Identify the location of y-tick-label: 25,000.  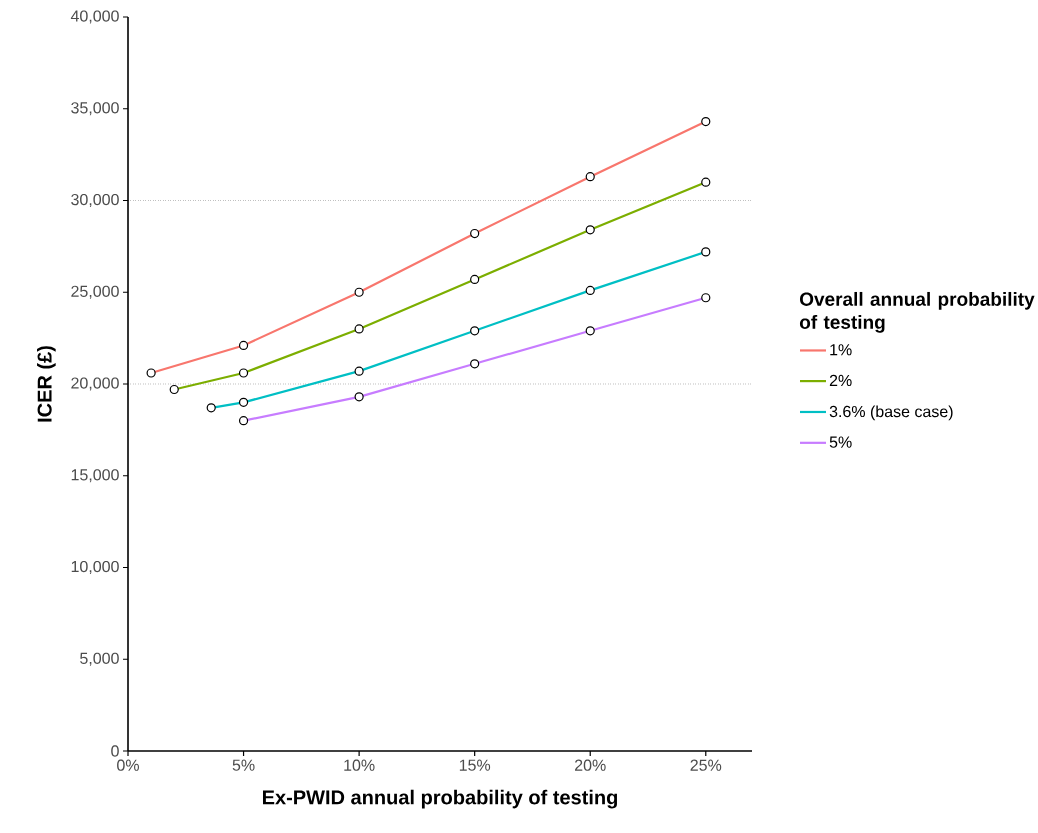
(95, 292).